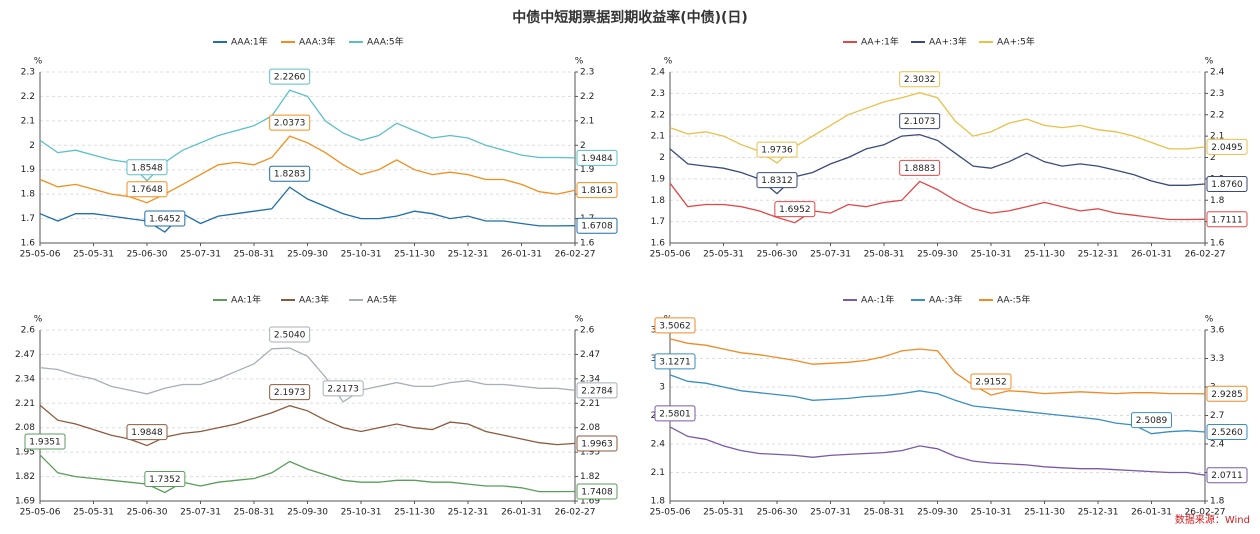 The image size is (1260, 534). What do you see at coordinates (597, 444) in the screenshot?
I see `annotation-label: 1.9963` at bounding box center [597, 444].